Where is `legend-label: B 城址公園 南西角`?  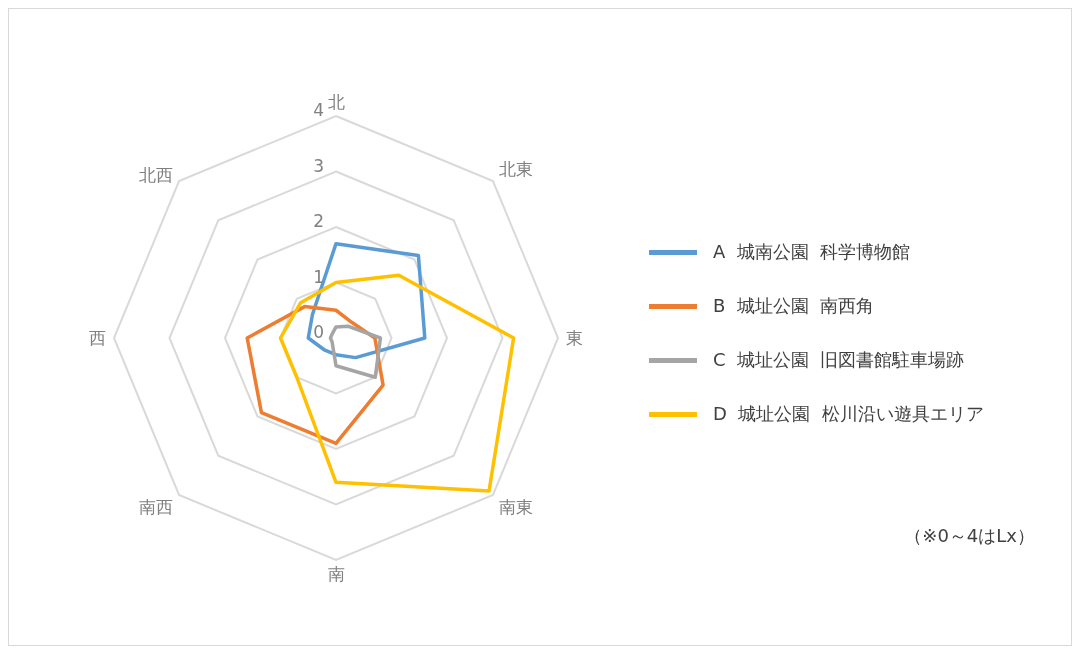 legend-label: B 城址公園 南西角 is located at coordinates (794, 306).